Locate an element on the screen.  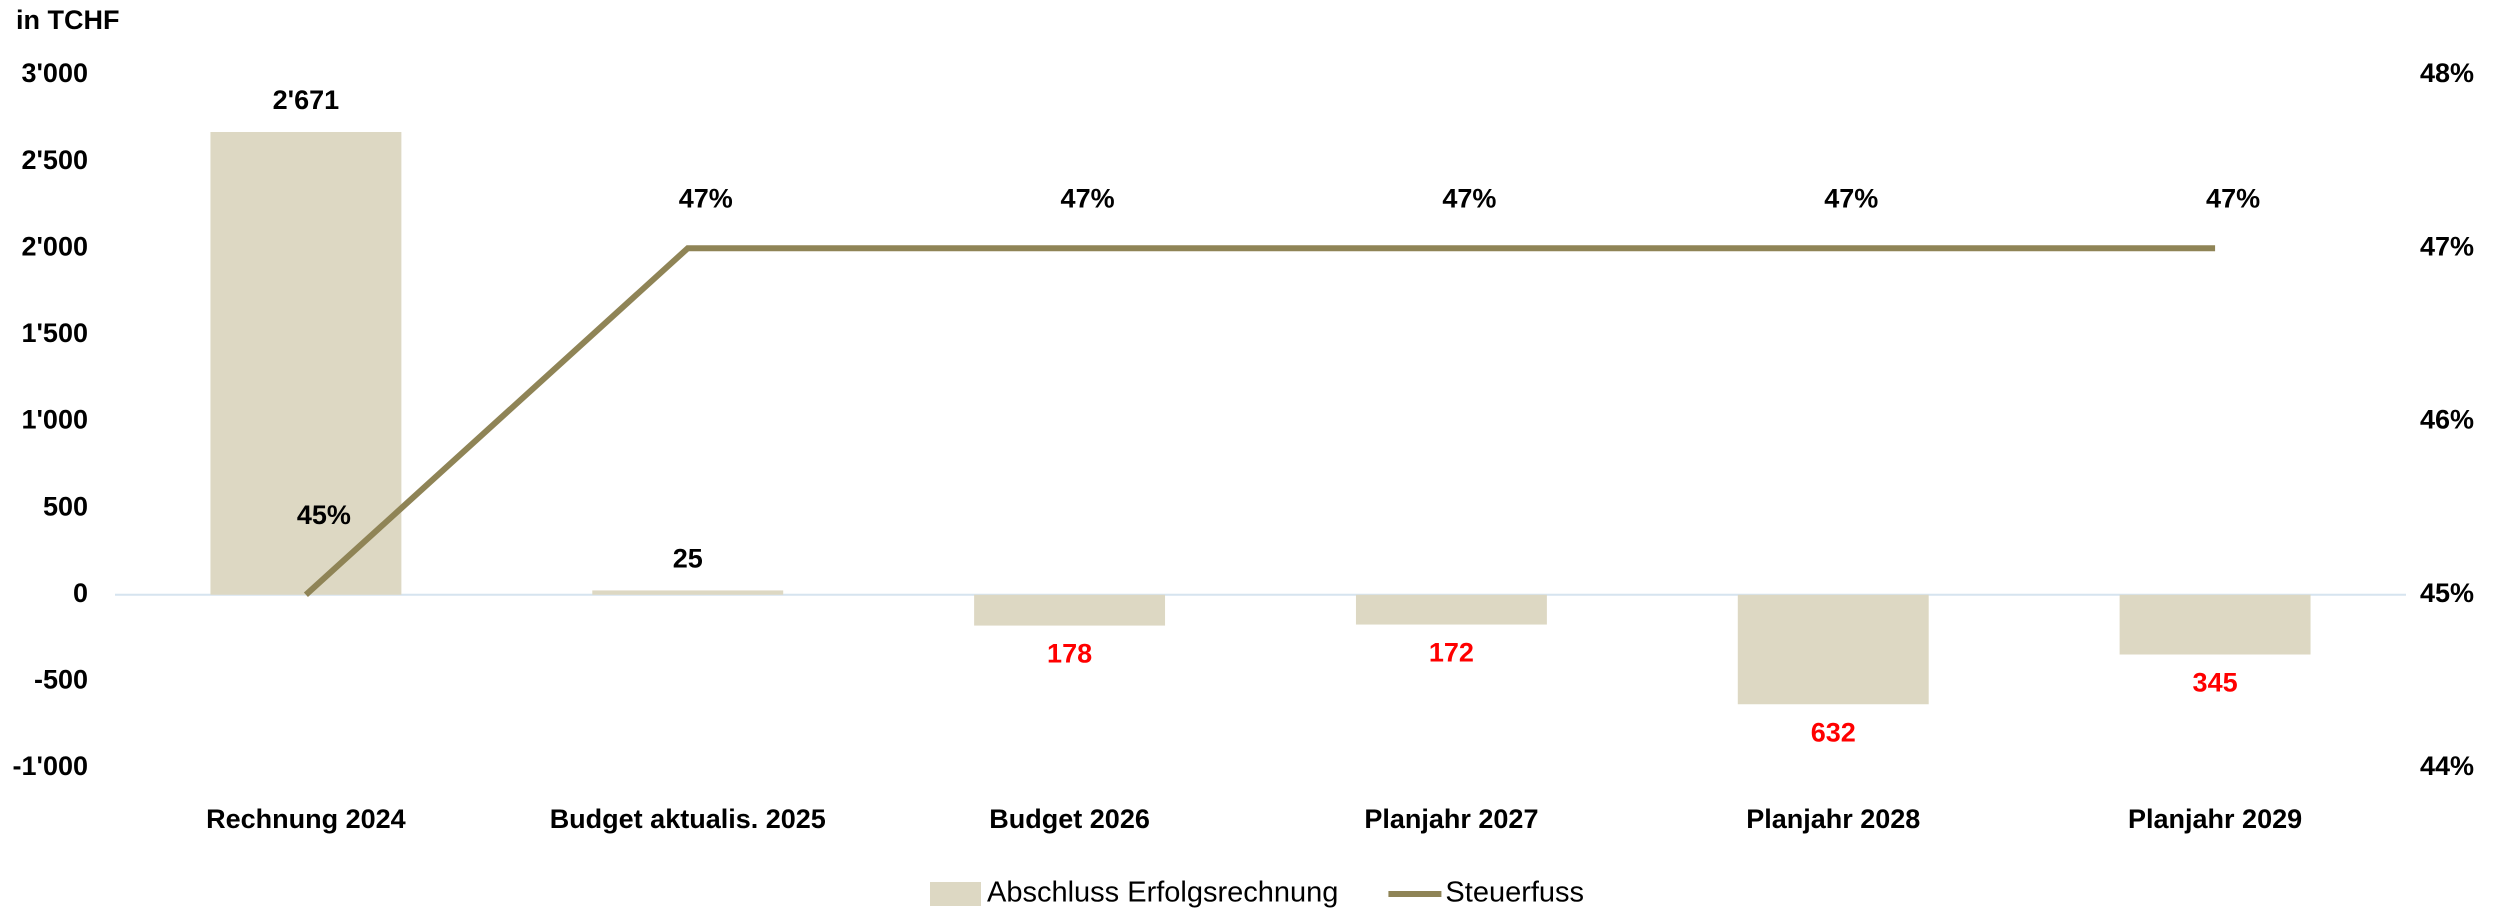
data-label: 25 is located at coordinates (688, 559).